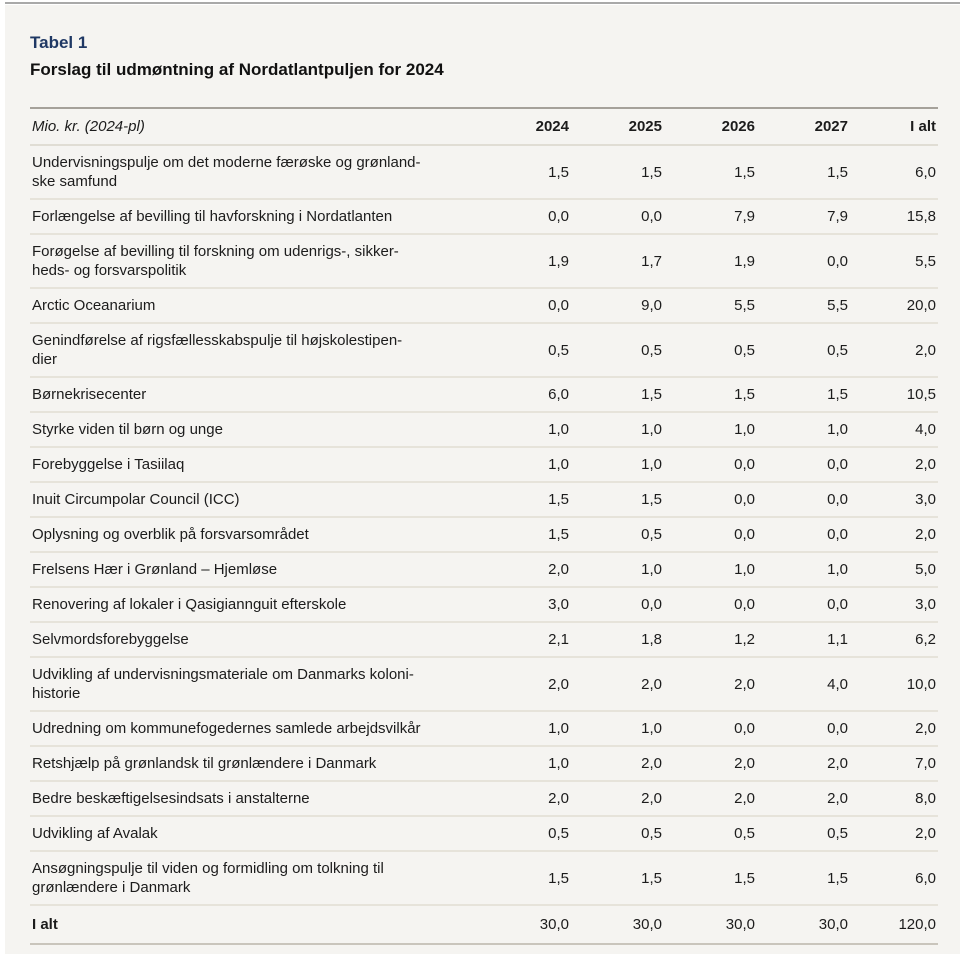 Image resolution: width=960 pixels, height=954 pixels. I want to click on row-value-2026: 5,5, so click(710, 306).